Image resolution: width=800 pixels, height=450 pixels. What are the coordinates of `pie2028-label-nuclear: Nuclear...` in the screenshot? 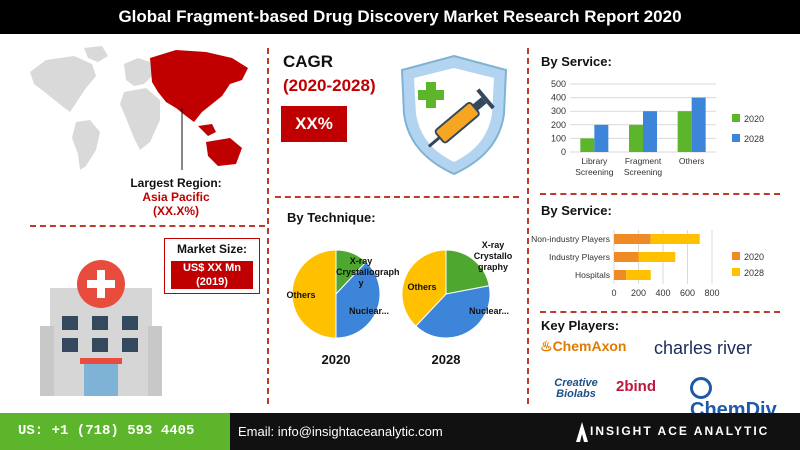 It's located at (489, 311).